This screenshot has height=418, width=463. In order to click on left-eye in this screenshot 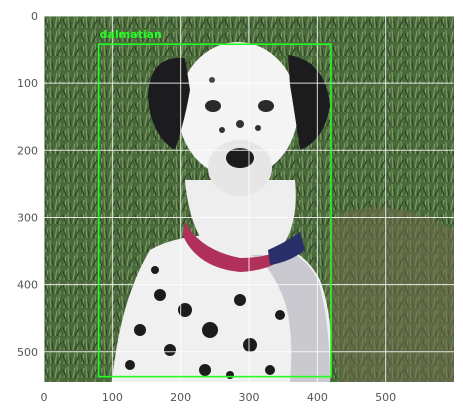, I will do `click(213, 106)`.